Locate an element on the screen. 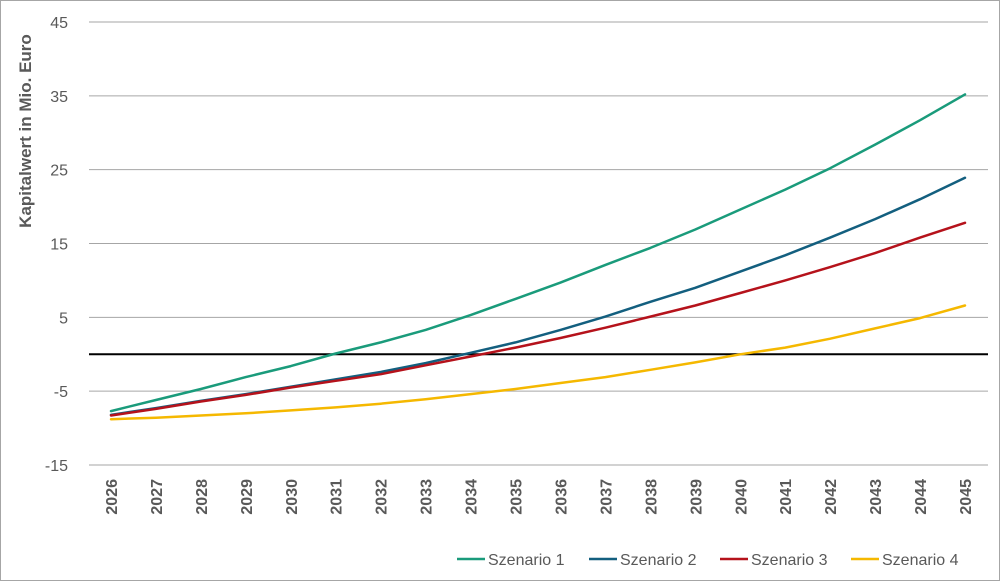 The height and width of the screenshot is (581, 1000). y-axis-title: Kapitalwert in Mio. Euro is located at coordinates (25, 131).